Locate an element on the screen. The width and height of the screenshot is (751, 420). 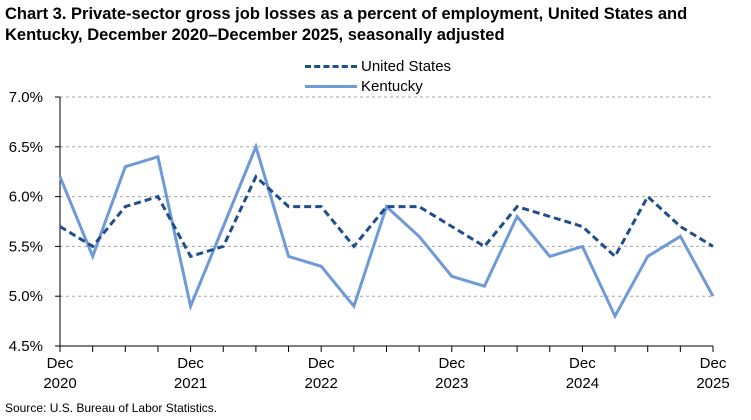
legend-item-united-states: United States is located at coordinates (378, 66).